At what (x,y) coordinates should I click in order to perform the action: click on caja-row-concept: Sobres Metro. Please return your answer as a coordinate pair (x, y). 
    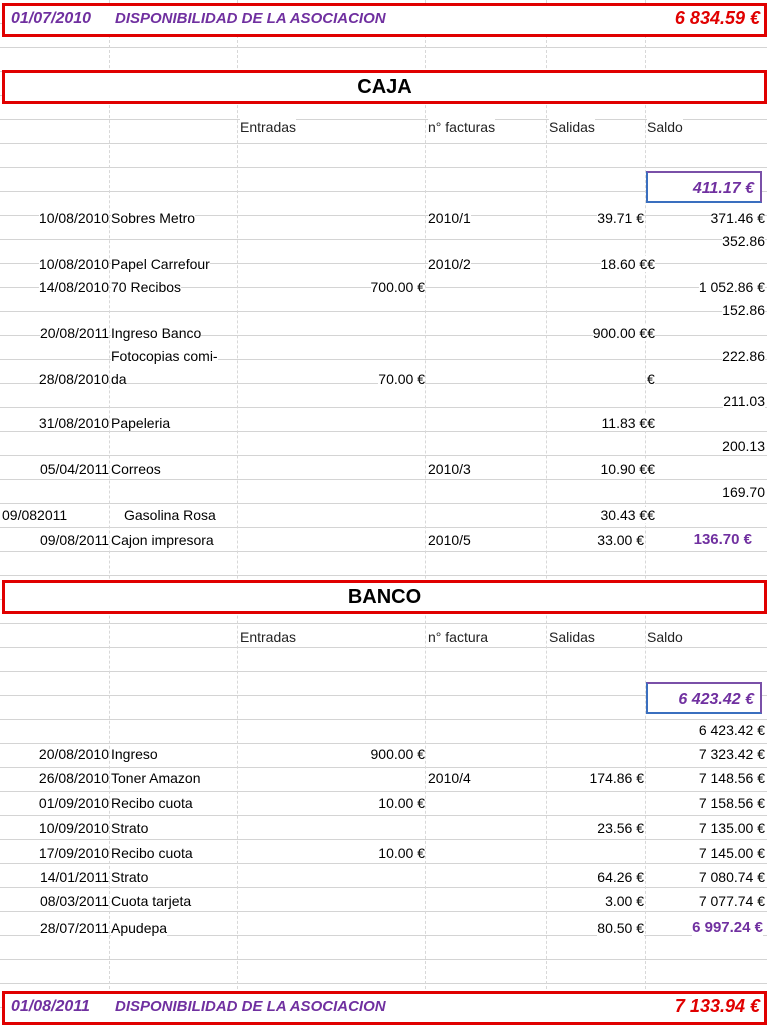
    Looking at the image, I should click on (153, 218).